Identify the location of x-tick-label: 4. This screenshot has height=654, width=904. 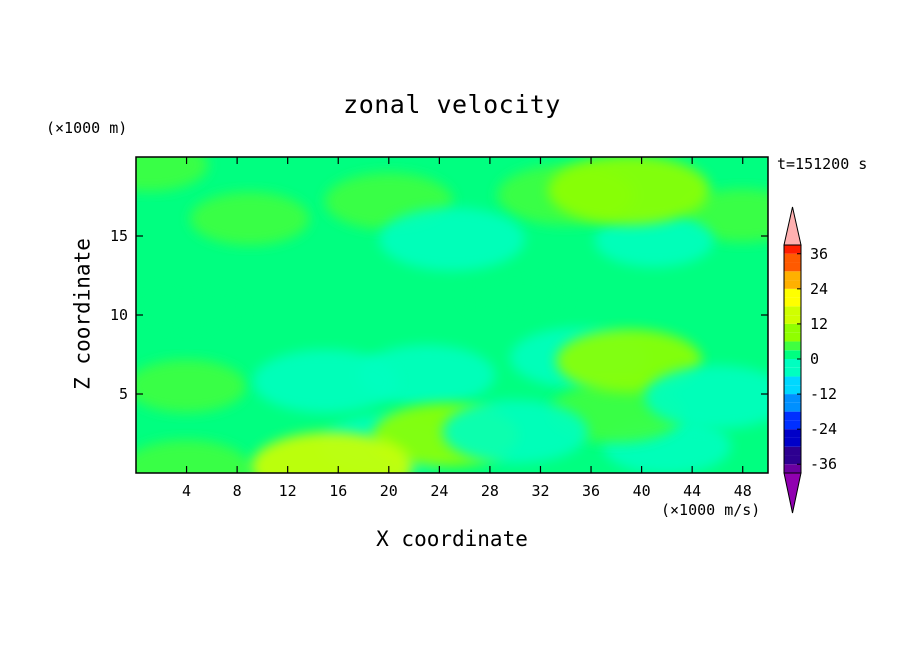
(186, 491).